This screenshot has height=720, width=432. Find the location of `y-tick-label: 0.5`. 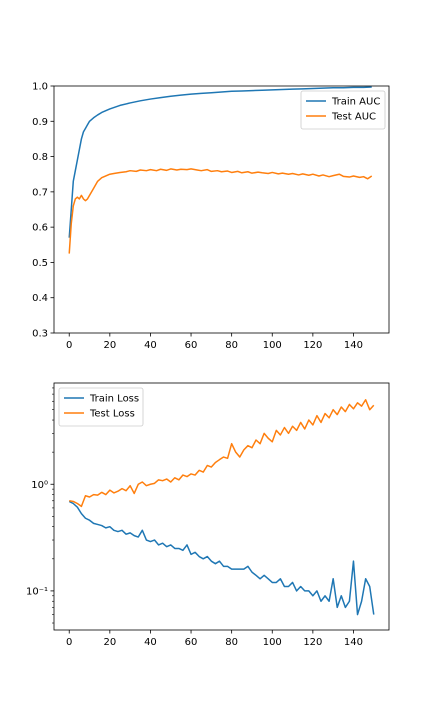

y-tick-label: 0.5 is located at coordinates (40, 263).